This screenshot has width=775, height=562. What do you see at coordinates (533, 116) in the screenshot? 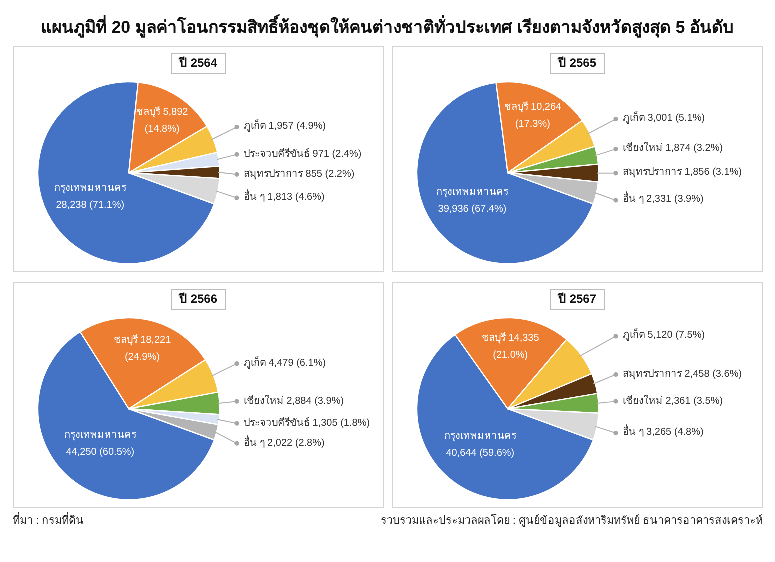
I see `slice-label: ชลบุรี 10,264 (17.3%)` at bounding box center [533, 116].